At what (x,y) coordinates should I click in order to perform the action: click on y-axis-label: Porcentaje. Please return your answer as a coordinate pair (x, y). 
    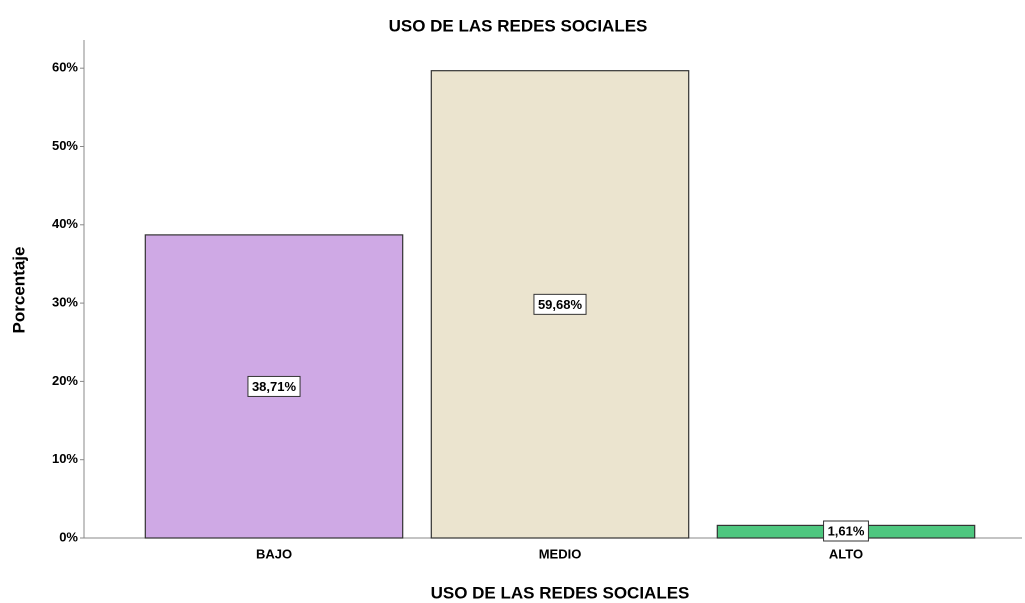
    Looking at the image, I should click on (18, 290).